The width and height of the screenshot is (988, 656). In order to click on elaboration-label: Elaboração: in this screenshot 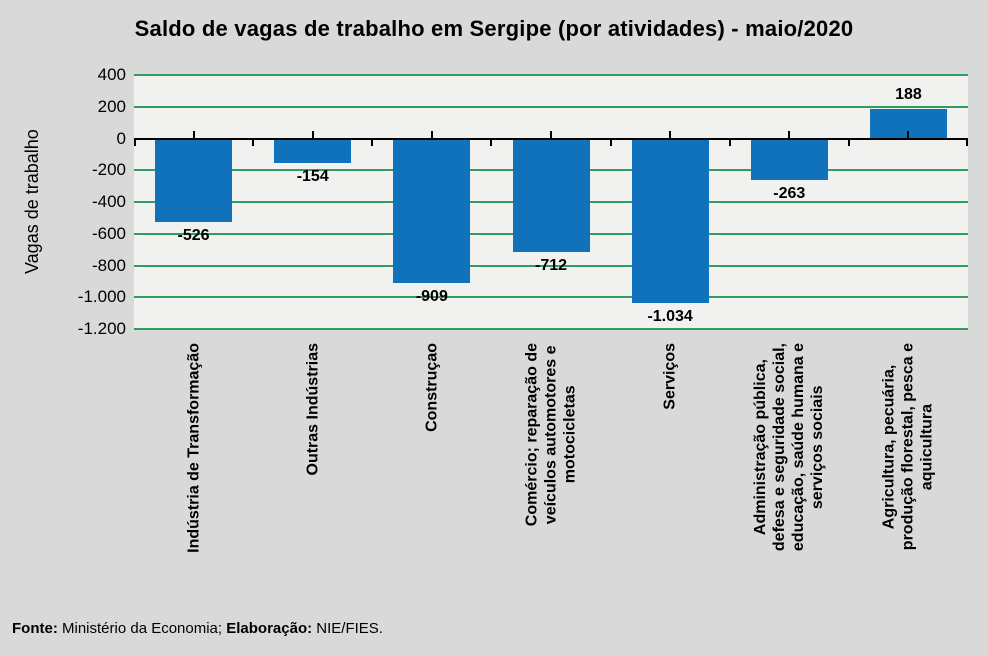, I will do `click(269, 628)`.